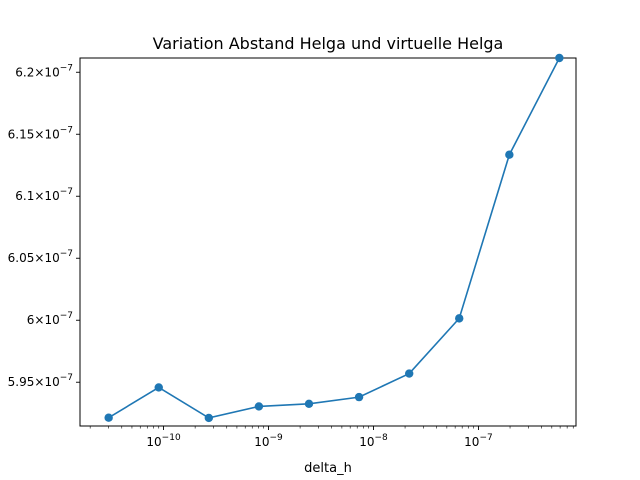 Image resolution: width=640 pixels, height=480 pixels. Describe the element at coordinates (40, 133) in the screenshot. I see `y-tick-label: 6.15×10⁻⁷` at that location.